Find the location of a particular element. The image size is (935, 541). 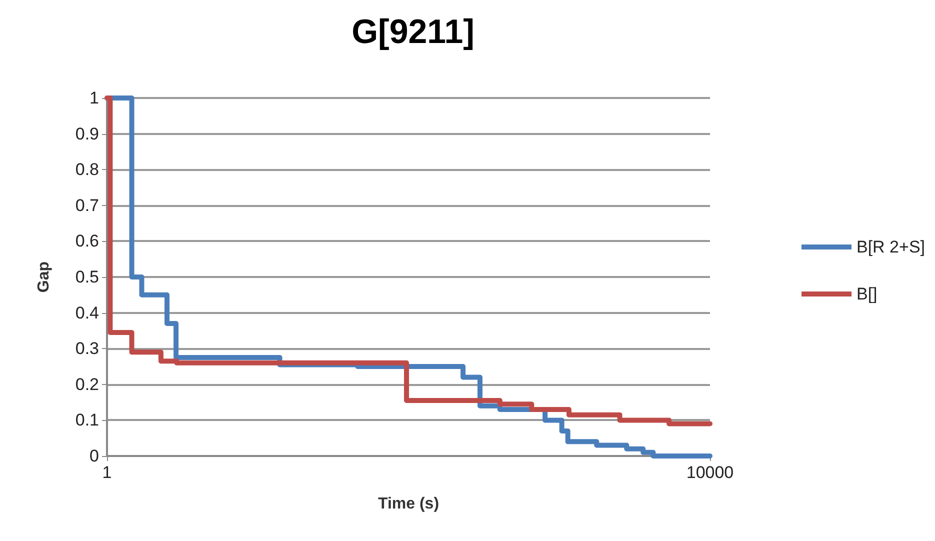

chart-title: G[9211] is located at coordinates (413, 32).